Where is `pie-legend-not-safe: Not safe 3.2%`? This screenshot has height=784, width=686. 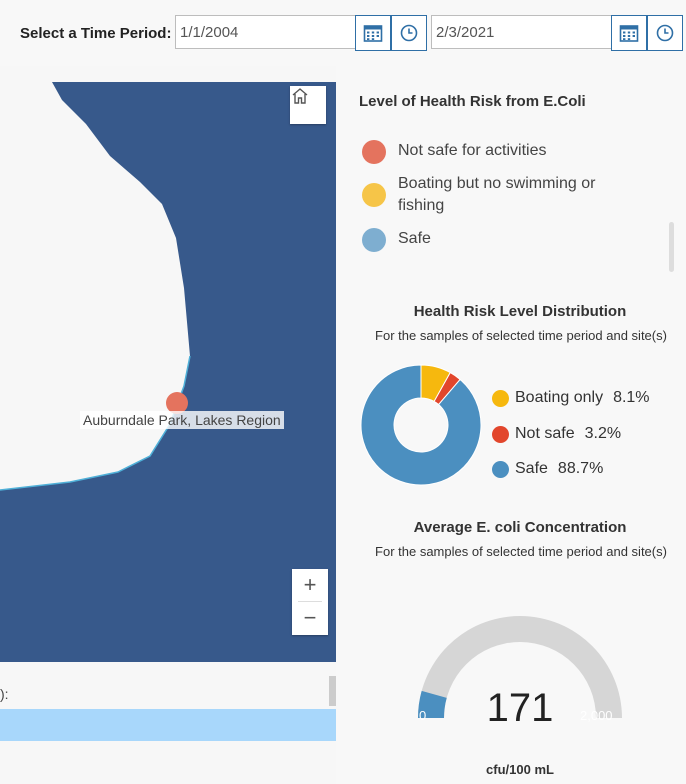
pie-legend-not-safe: Not safe 3.2% is located at coordinates (556, 434).